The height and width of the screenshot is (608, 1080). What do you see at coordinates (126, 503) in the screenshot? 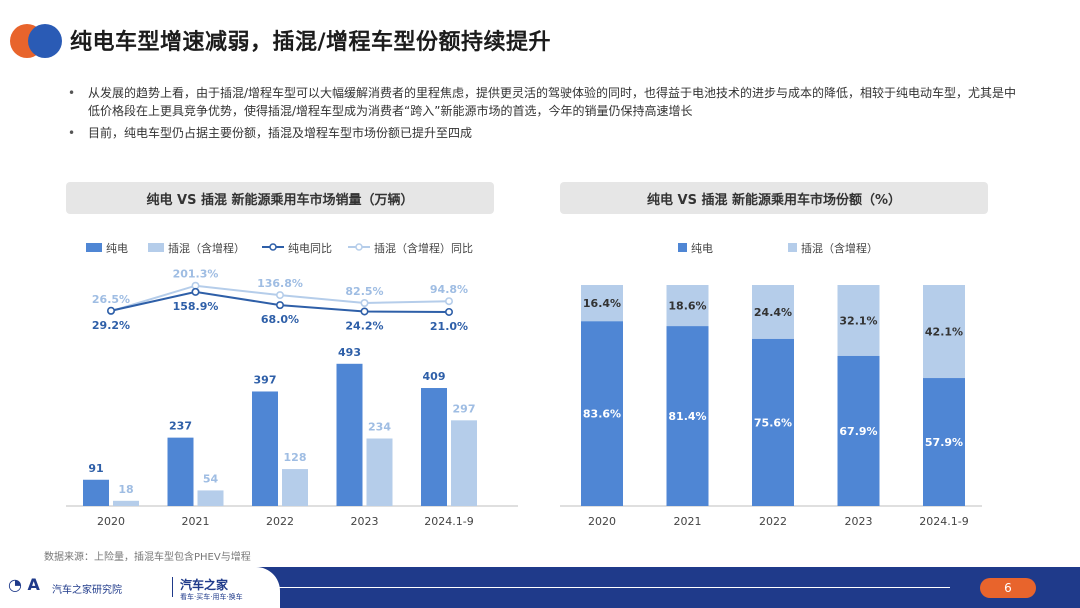
I see `bar-phev-2020` at bounding box center [126, 503].